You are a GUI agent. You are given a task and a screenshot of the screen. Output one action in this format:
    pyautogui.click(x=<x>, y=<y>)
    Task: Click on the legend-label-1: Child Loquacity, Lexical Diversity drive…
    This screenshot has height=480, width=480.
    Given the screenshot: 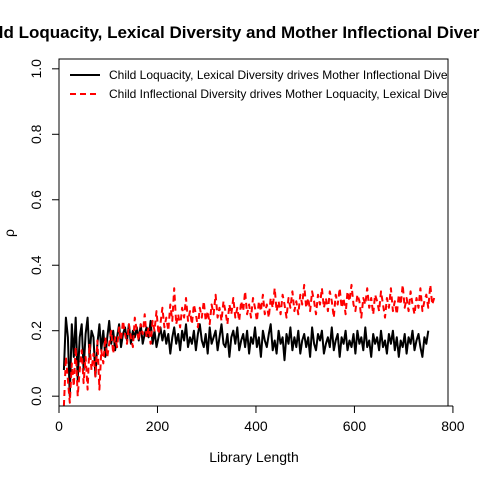 What is the action you would take?
    pyautogui.click(x=289, y=75)
    